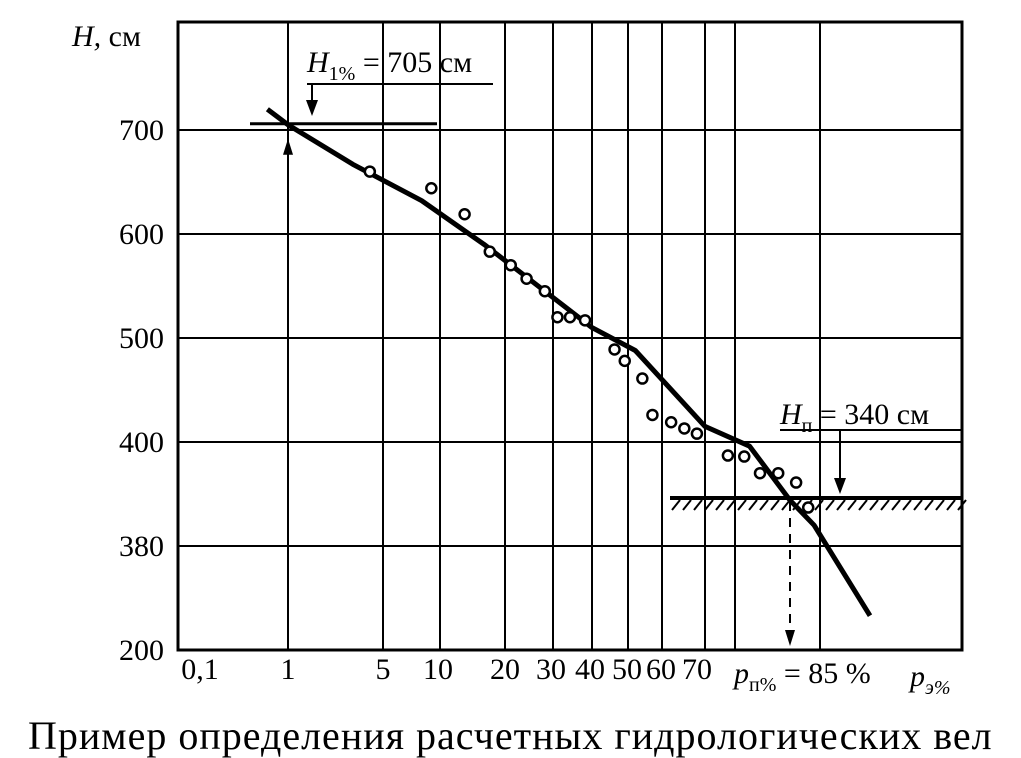 This screenshot has width=1021, height=758. Describe the element at coordinates (141, 546) in the screenshot. I see `y-tick-label: 380` at that location.